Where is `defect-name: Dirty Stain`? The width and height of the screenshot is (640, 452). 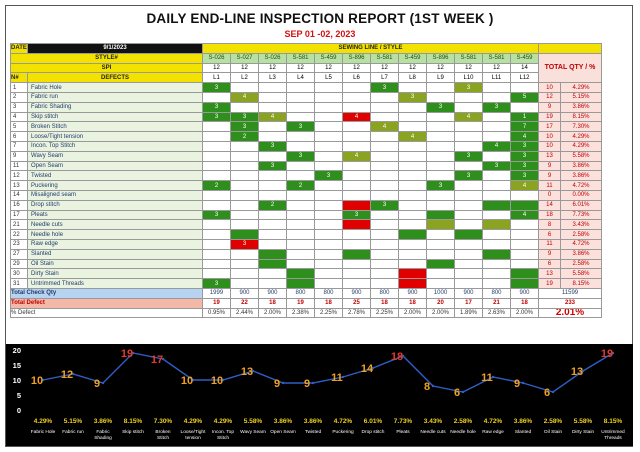
defect-name: Dirty Stain is located at coordinates (115, 274).